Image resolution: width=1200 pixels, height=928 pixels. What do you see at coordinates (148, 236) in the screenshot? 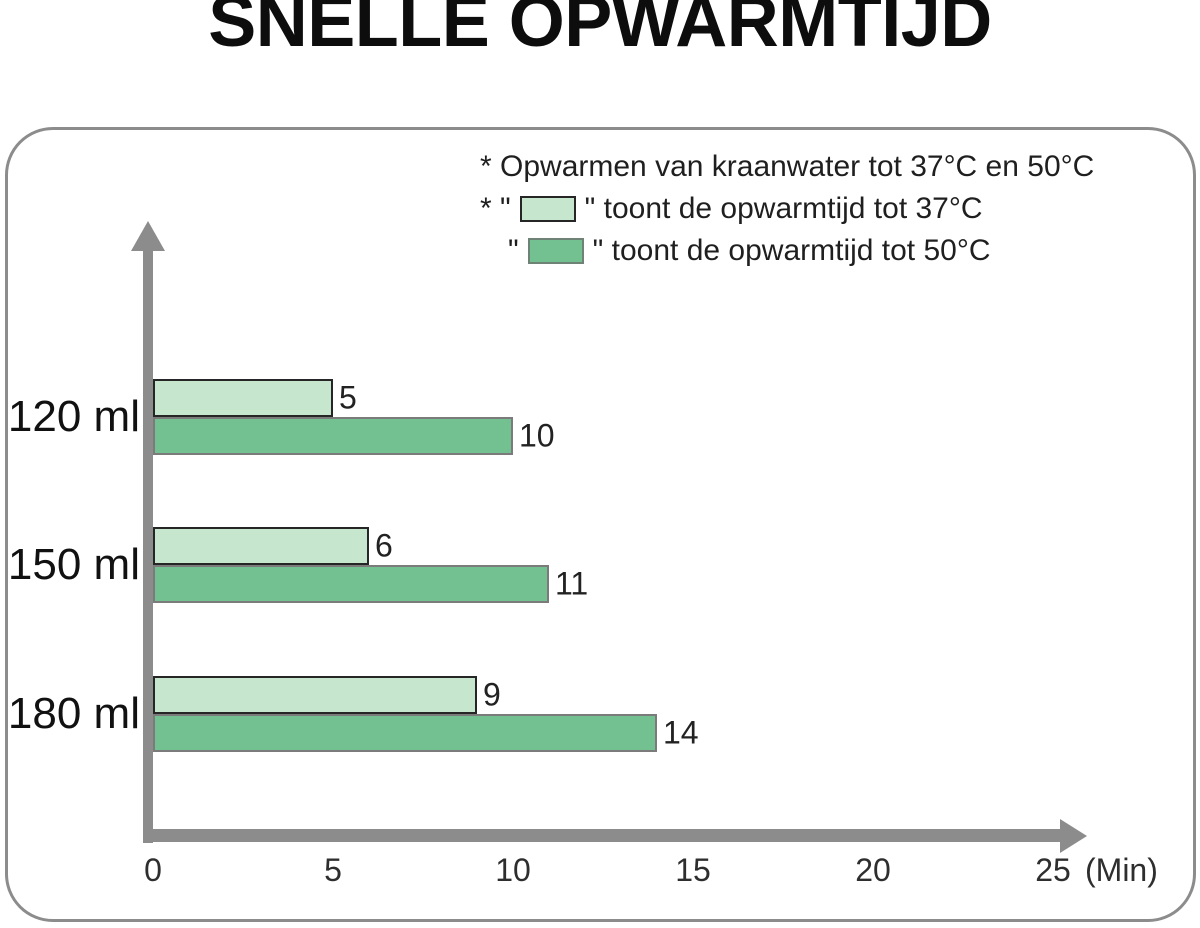
I see `y-axis-arrowhead-icon` at bounding box center [148, 236].